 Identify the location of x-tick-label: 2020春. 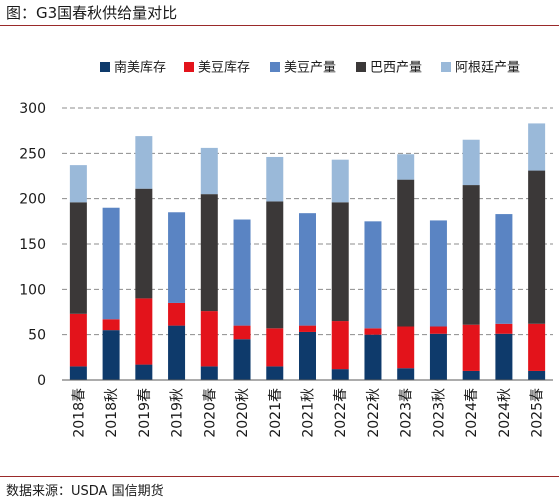
(210, 413).